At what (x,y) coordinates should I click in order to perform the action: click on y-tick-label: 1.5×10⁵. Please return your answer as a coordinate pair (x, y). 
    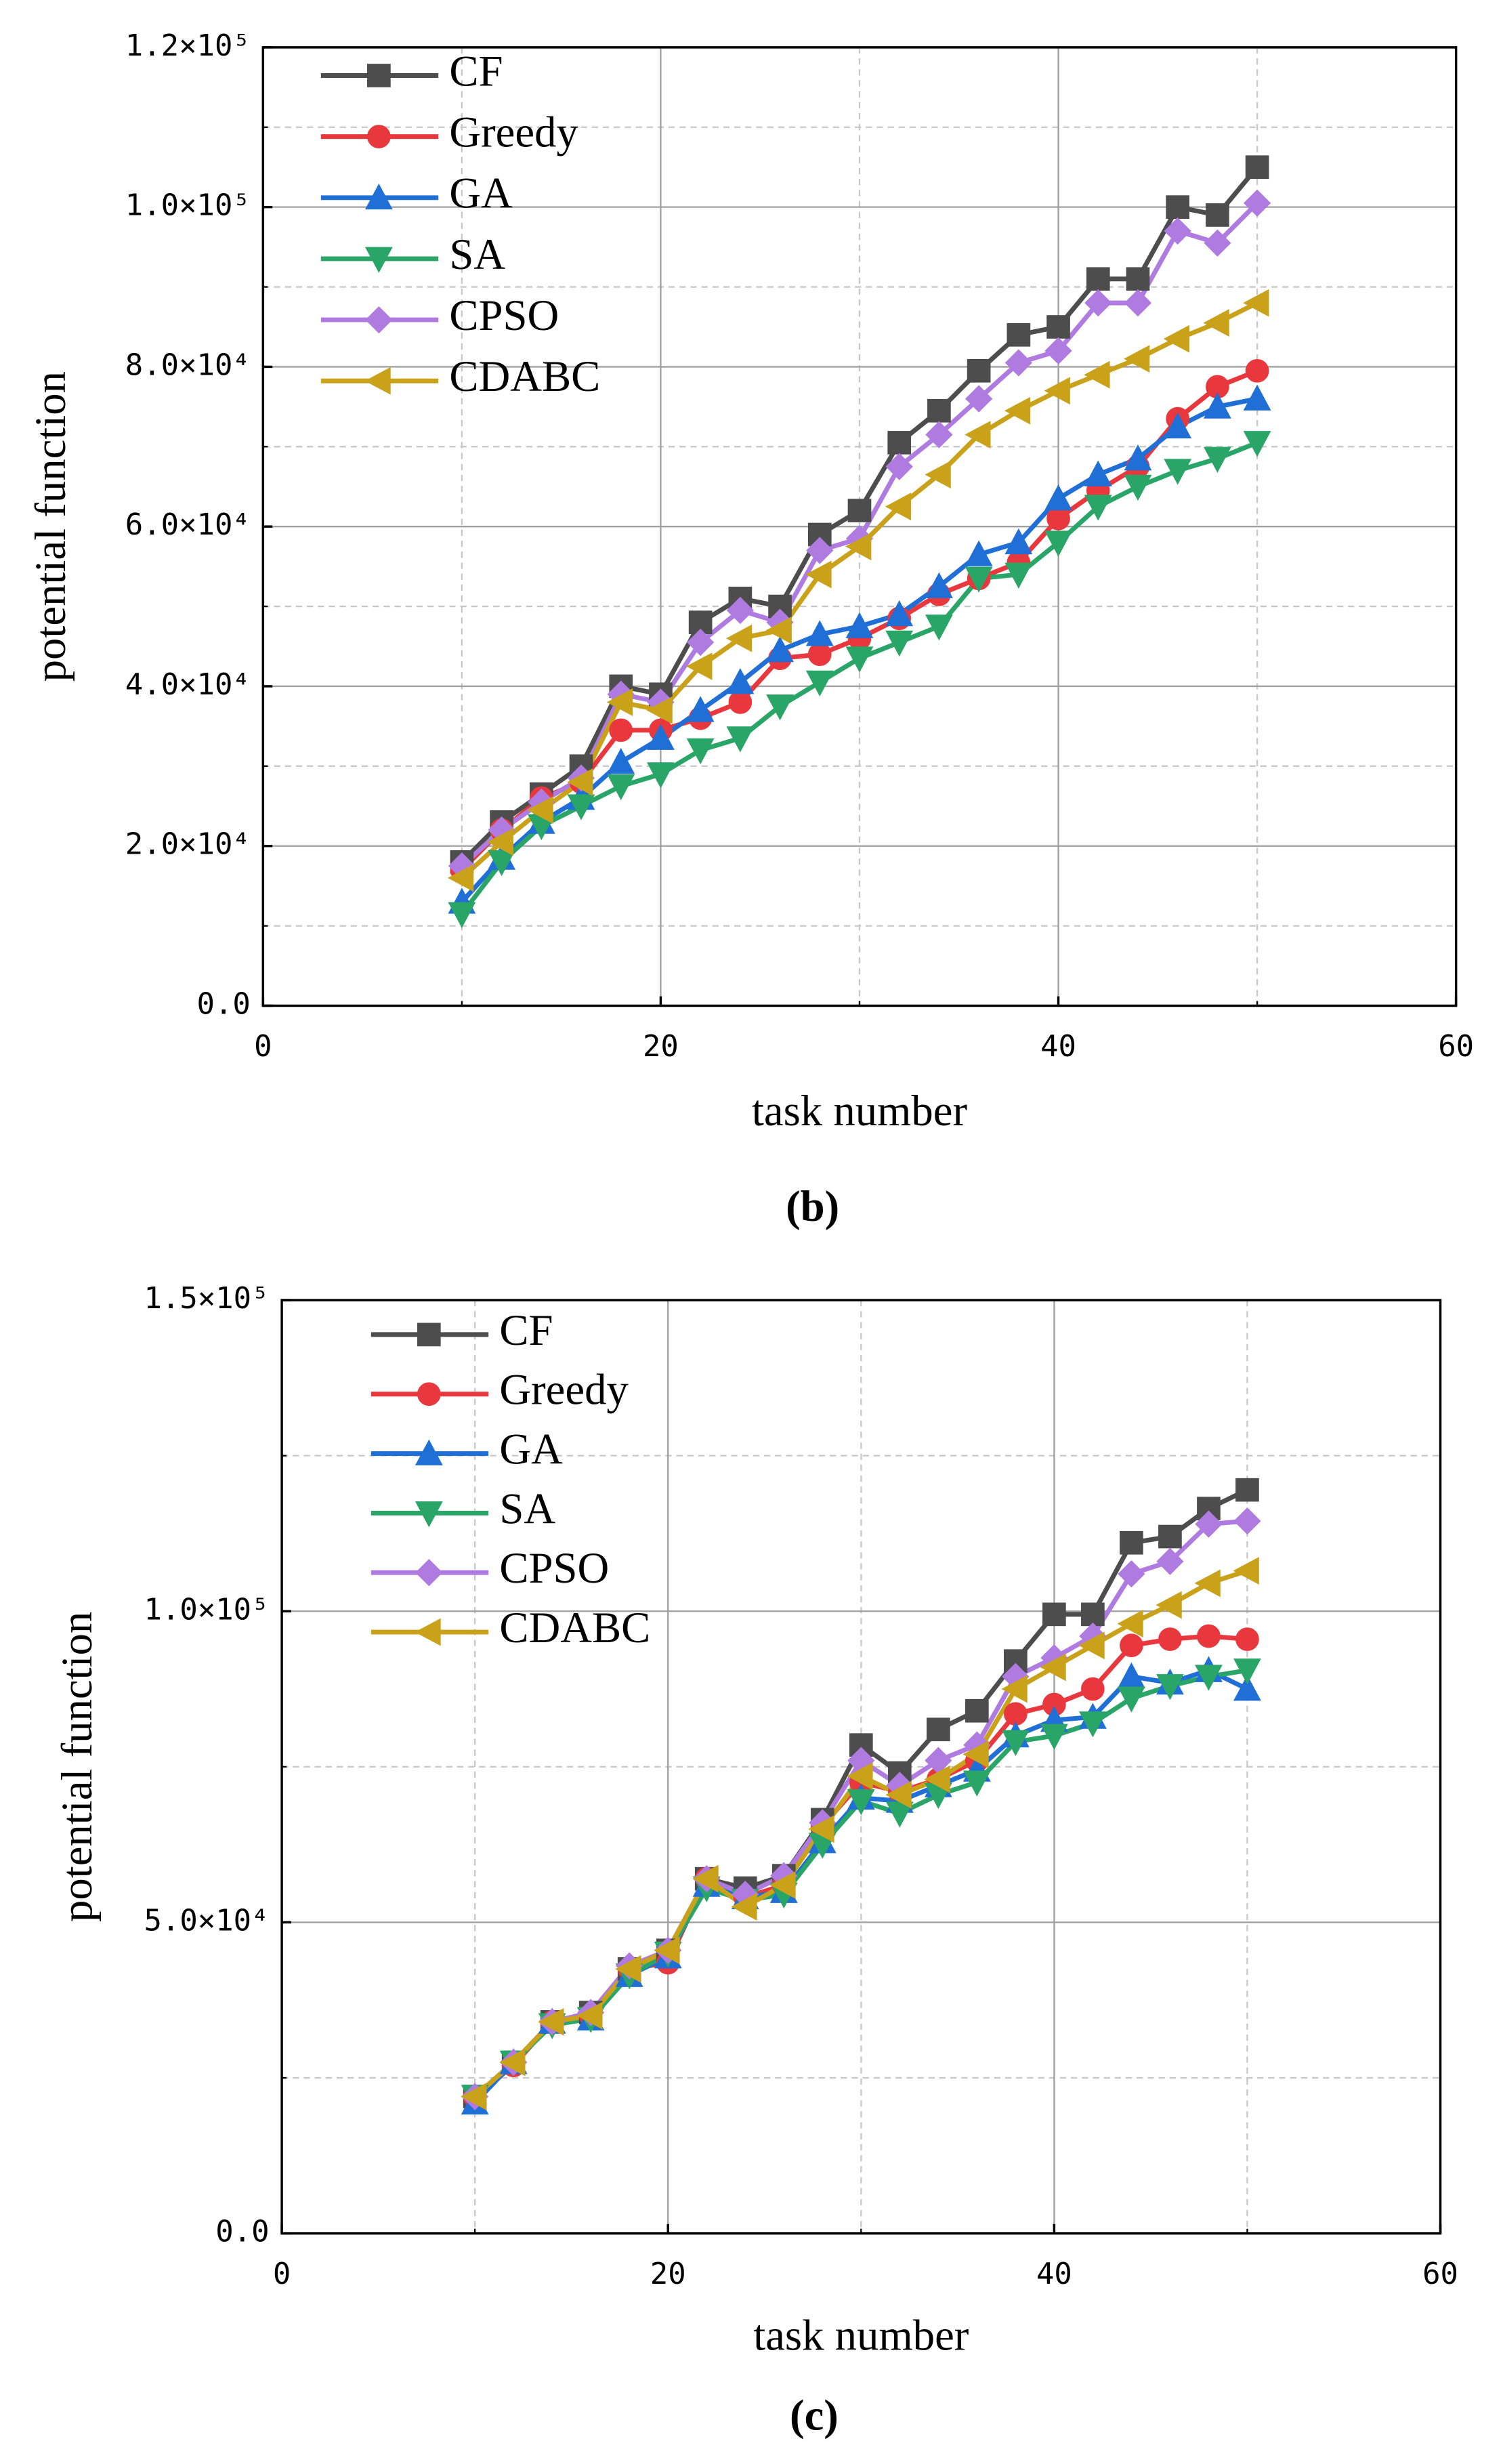
    Looking at the image, I should click on (207, 1298).